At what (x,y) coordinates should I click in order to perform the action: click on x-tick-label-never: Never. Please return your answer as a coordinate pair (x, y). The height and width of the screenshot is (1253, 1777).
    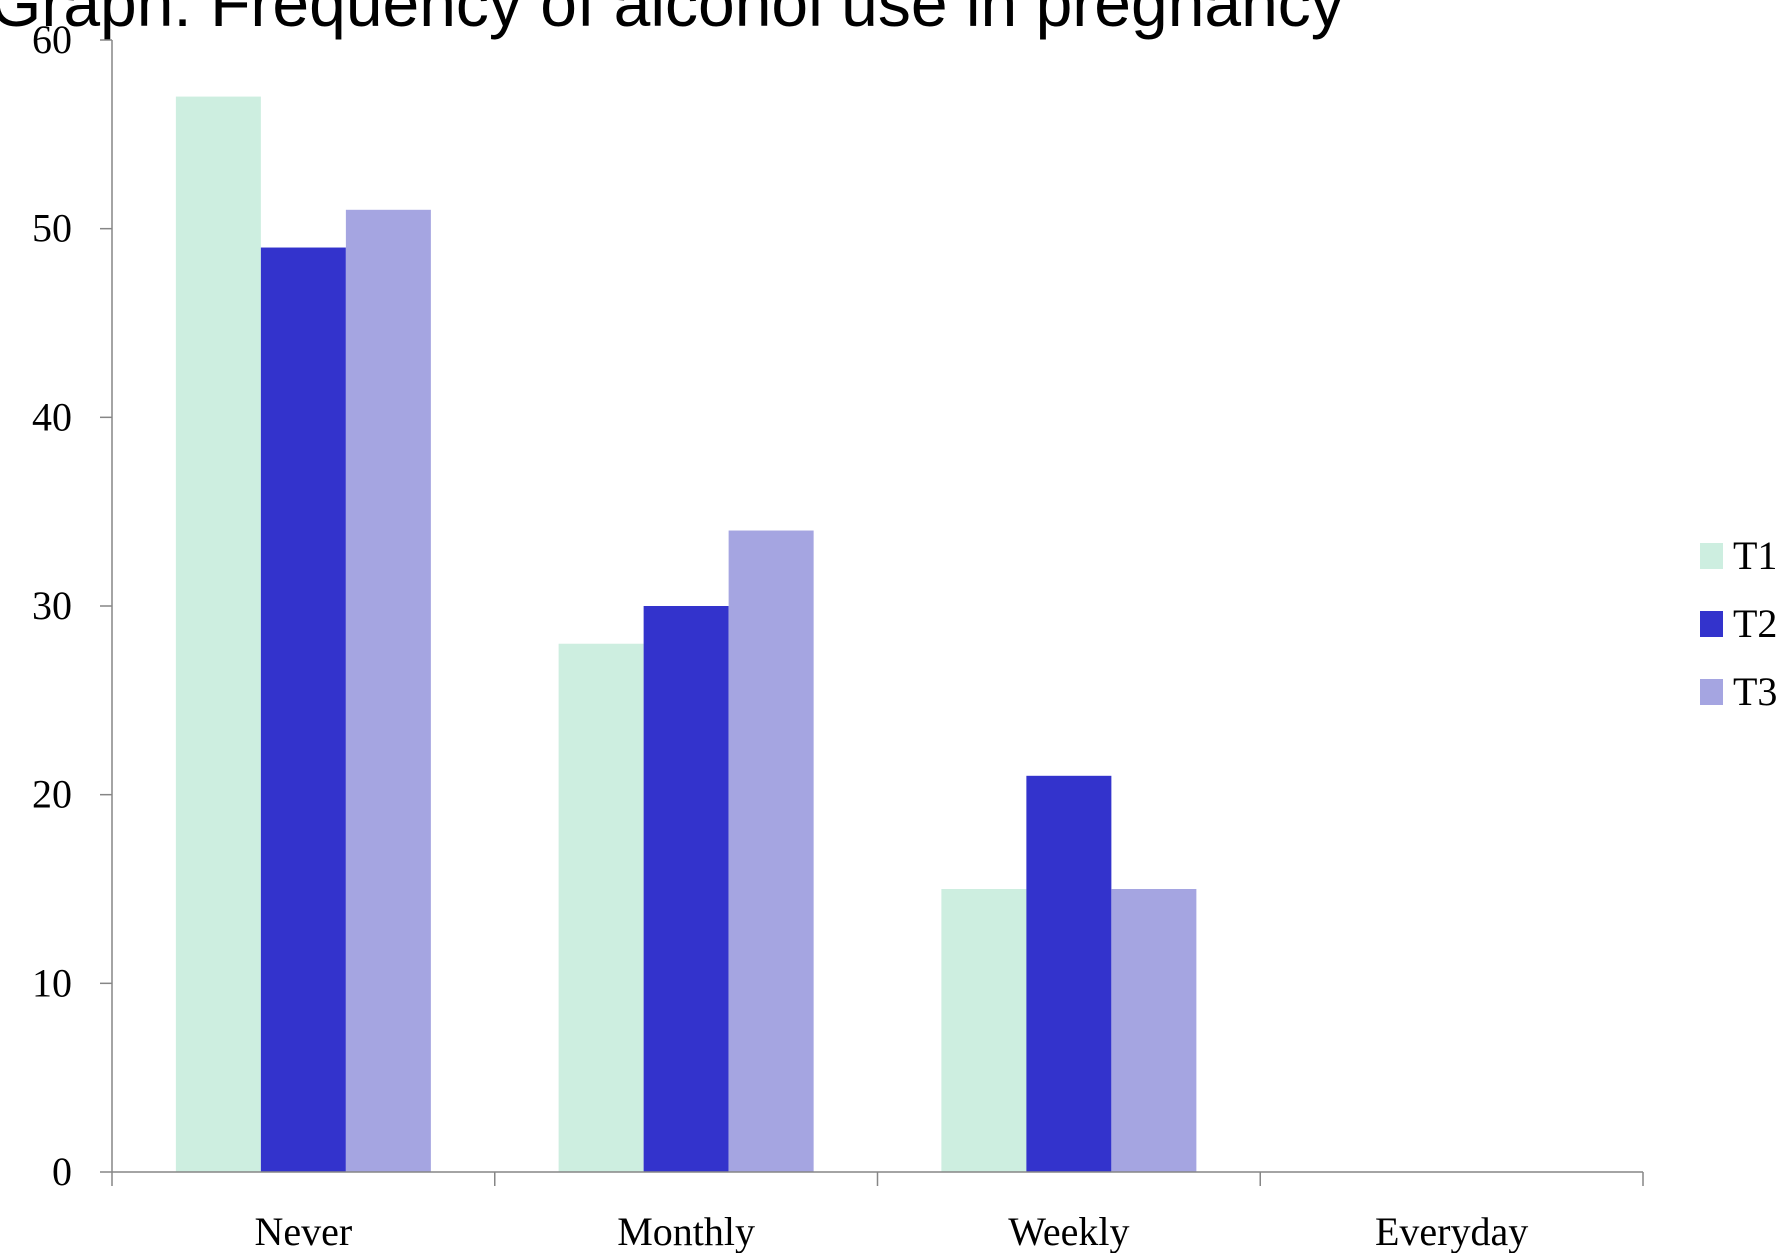
    Looking at the image, I should click on (304, 1231).